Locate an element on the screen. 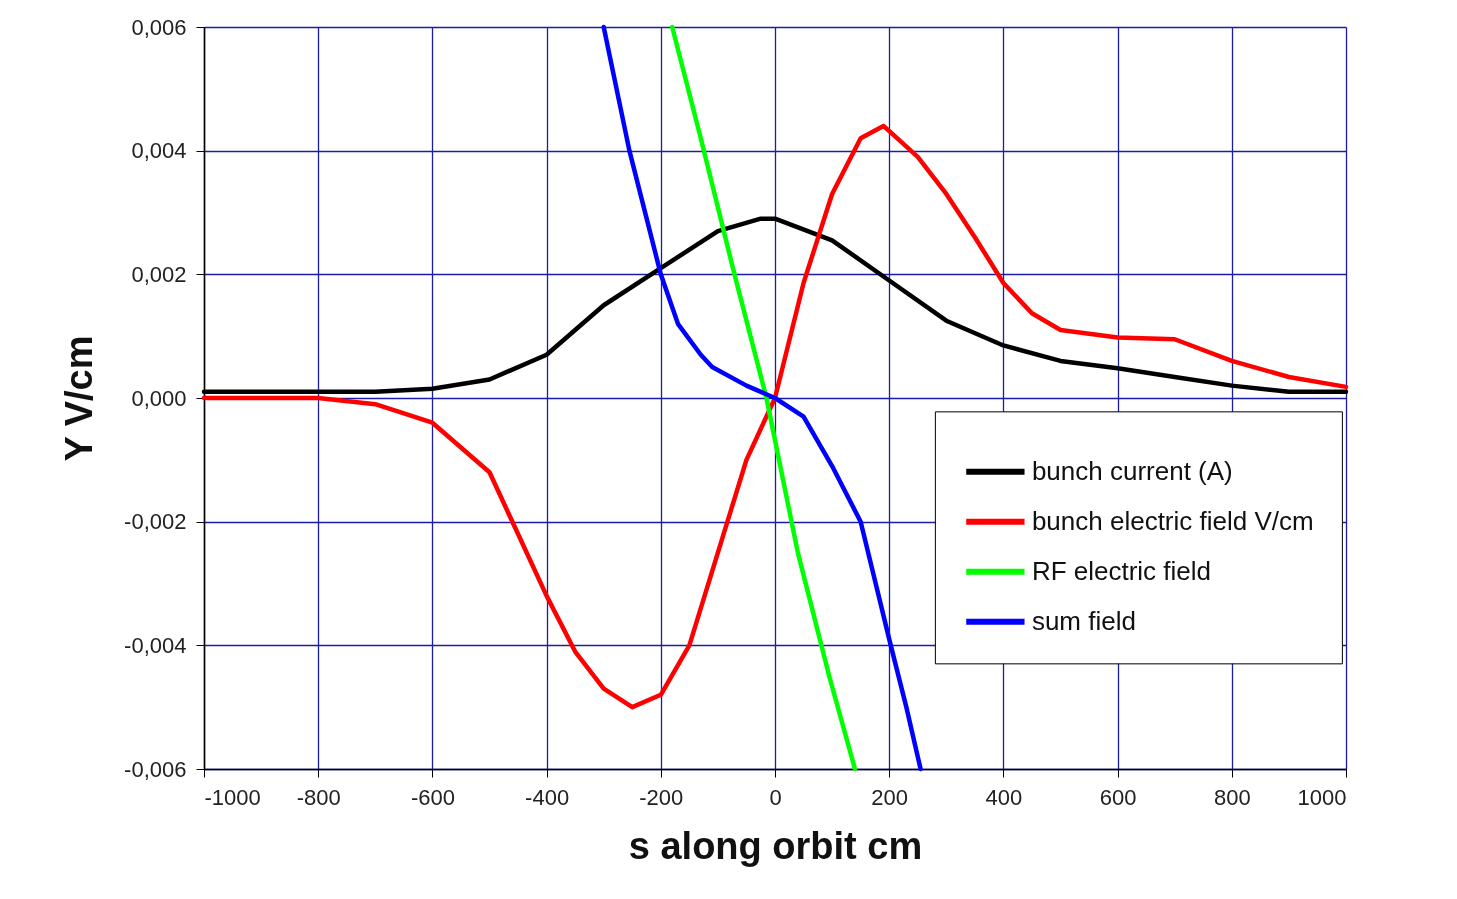 This screenshot has width=1457, height=899. line-series is located at coordinates (763, 398).